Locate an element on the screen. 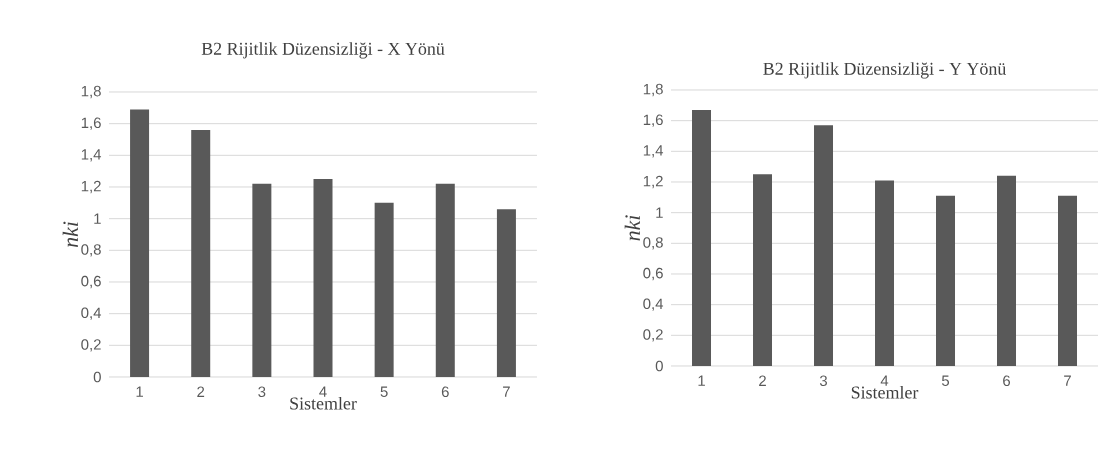 This screenshot has height=456, width=1101. chart-title: B2 Rijitlik Düzensizliği - X Yönü is located at coordinates (323, 50).